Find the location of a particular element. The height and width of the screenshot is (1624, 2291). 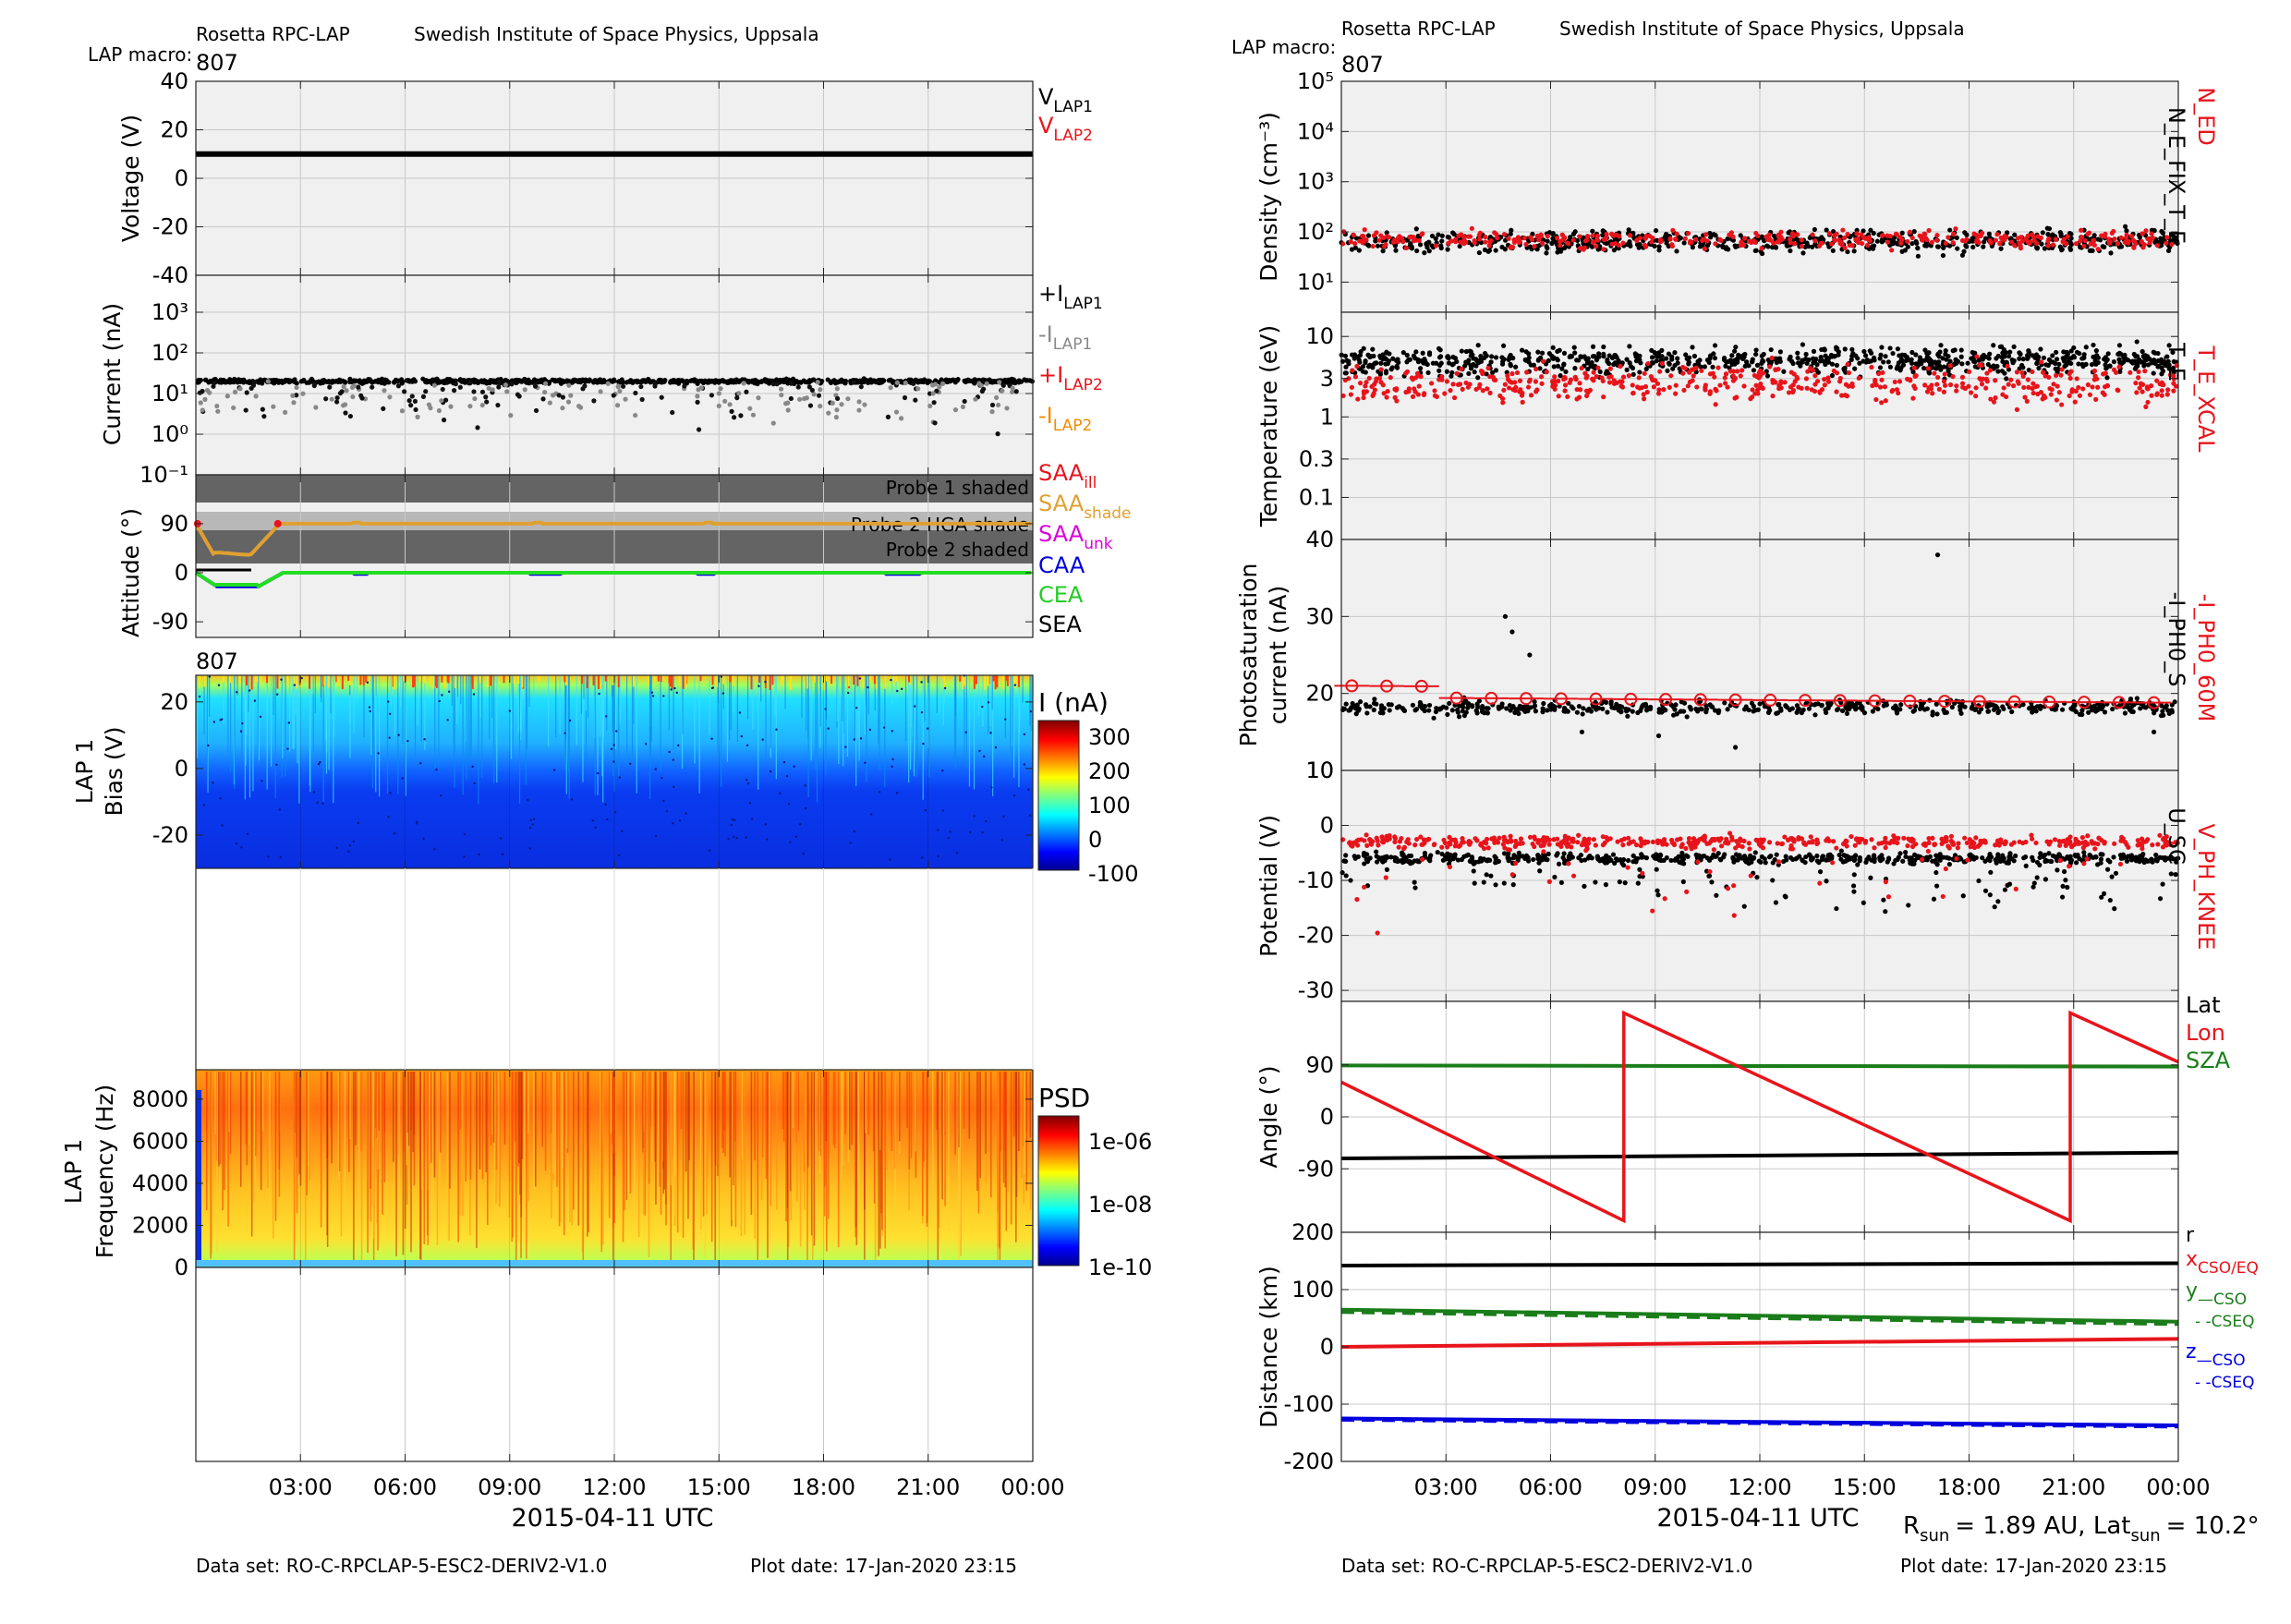

freq-ylabel-2: Frequency (Hz) is located at coordinates (105, 1172).